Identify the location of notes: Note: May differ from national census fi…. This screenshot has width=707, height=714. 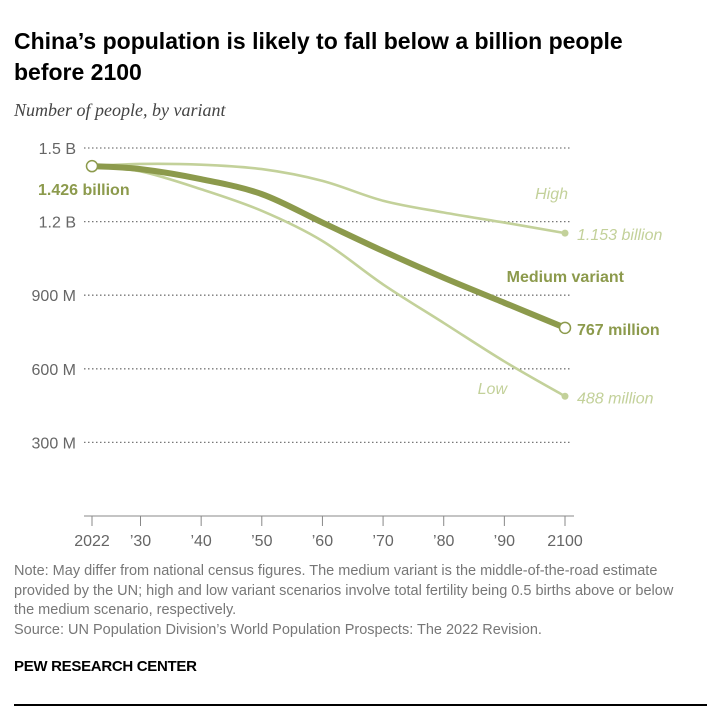
(354, 601).